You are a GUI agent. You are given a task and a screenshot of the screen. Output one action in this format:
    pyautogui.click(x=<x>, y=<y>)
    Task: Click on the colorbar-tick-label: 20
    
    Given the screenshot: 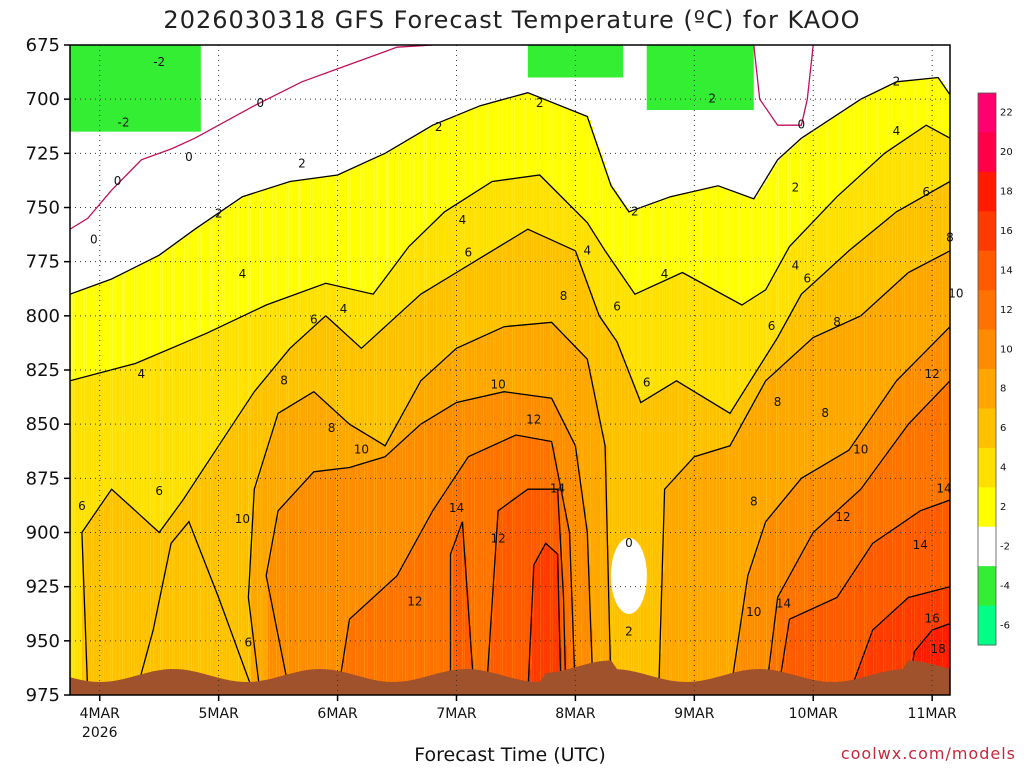 What is the action you would take?
    pyautogui.click(x=1006, y=152)
    